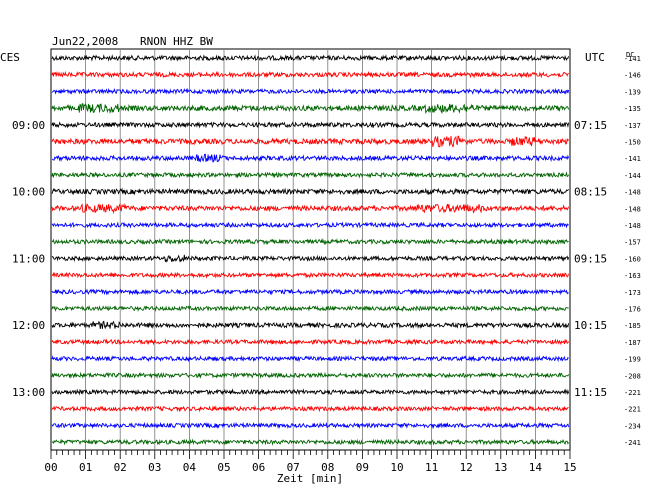  I want to click on dc-offset-label: -187, so click(632, 343).